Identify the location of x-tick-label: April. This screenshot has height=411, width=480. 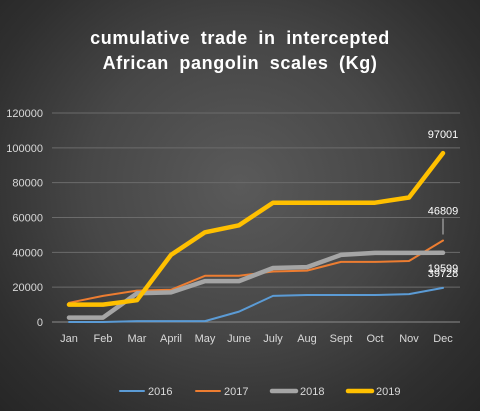
(171, 339).